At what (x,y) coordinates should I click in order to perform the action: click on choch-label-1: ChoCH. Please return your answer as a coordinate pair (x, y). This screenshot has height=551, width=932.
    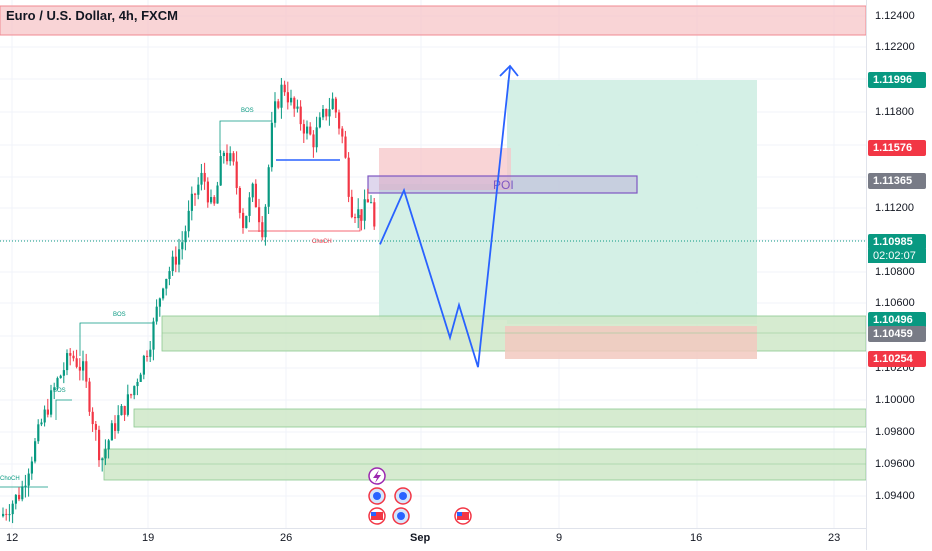
    Looking at the image, I should click on (322, 242).